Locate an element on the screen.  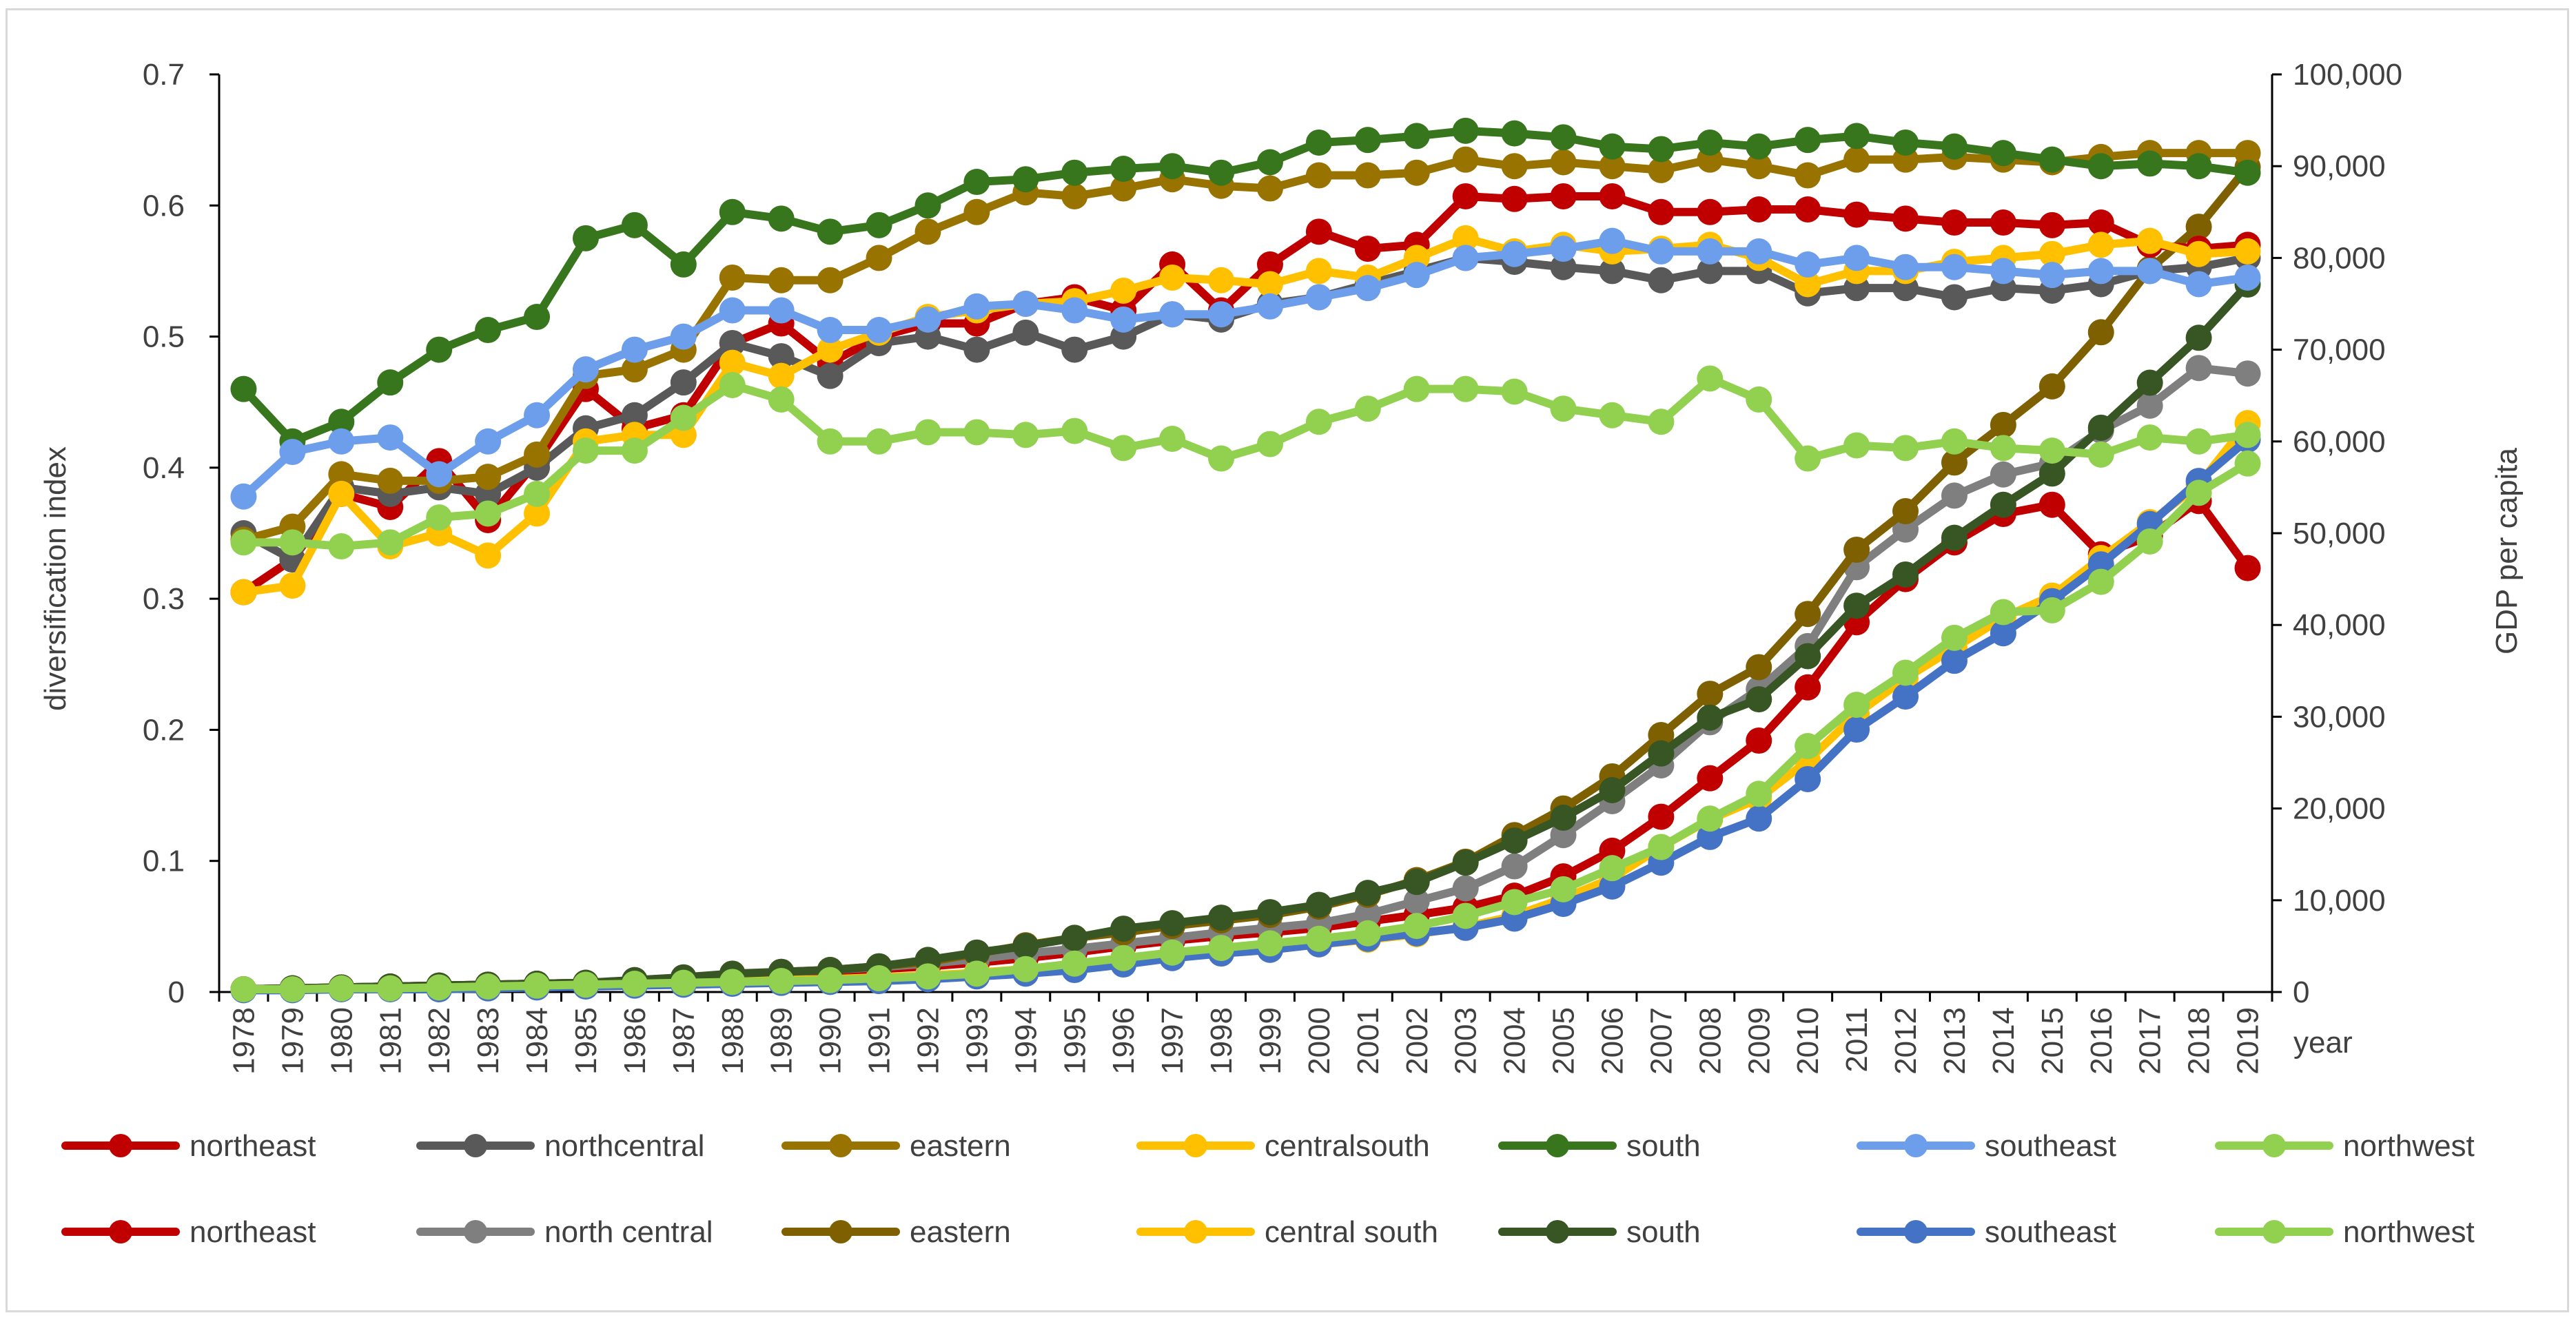
legend-label: south is located at coordinates (1663, 1146).